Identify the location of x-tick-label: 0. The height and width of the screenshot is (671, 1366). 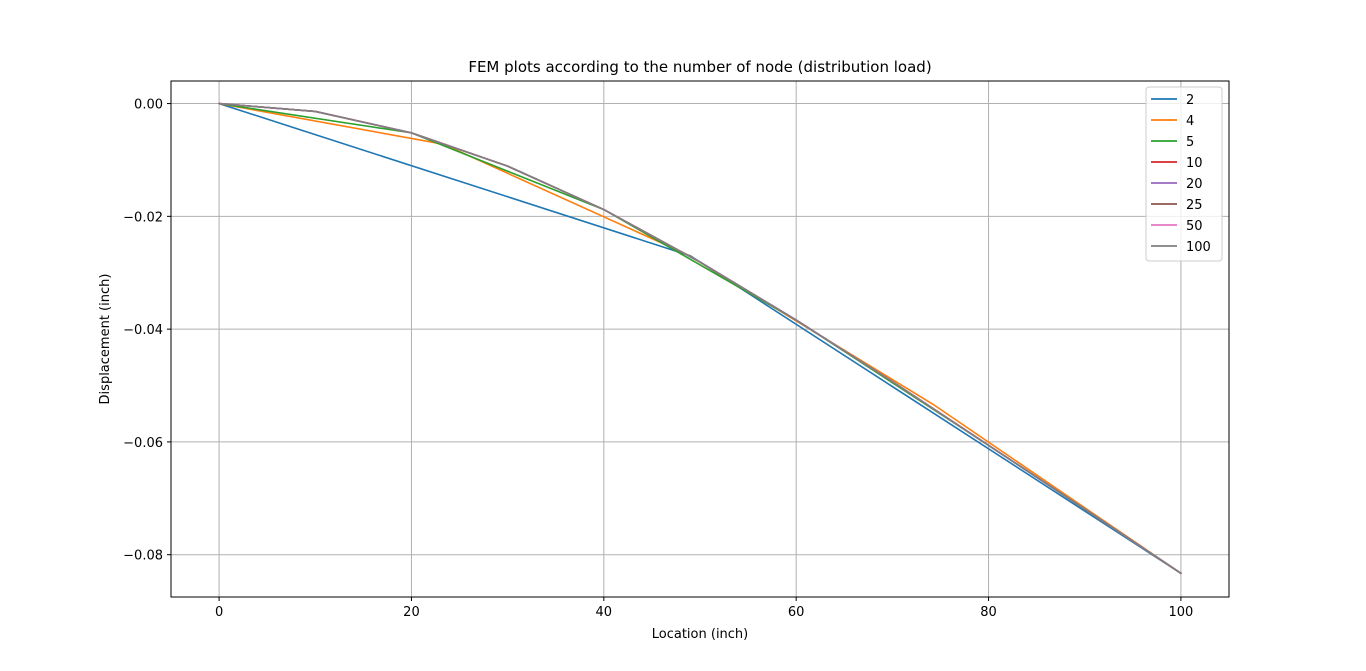
(219, 612).